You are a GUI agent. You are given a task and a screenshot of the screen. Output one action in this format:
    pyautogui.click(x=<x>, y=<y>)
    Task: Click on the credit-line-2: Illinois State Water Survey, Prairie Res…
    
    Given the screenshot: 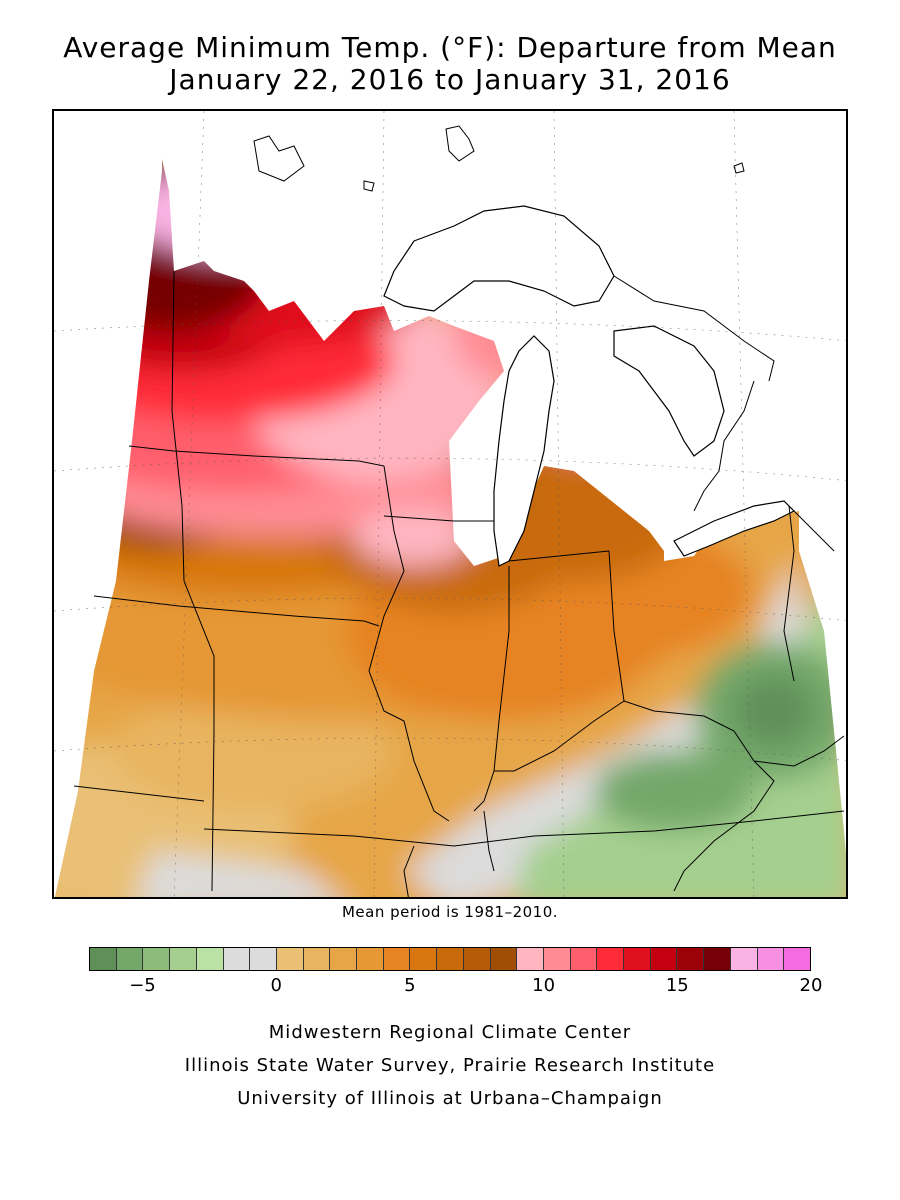 What is the action you would take?
    pyautogui.click(x=450, y=1065)
    